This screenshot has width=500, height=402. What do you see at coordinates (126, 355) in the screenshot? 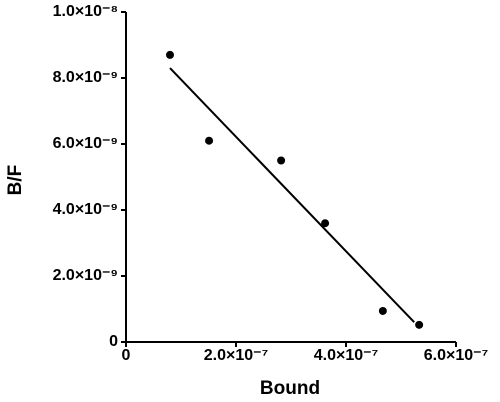
I see `x-tick-label: 0` at bounding box center [126, 355].